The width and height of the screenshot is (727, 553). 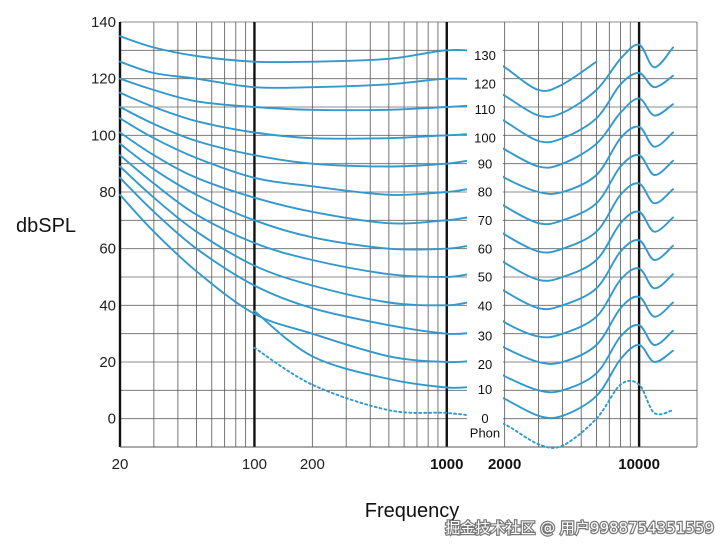 I want to click on phon-label-60: 60, so click(x=485, y=248).